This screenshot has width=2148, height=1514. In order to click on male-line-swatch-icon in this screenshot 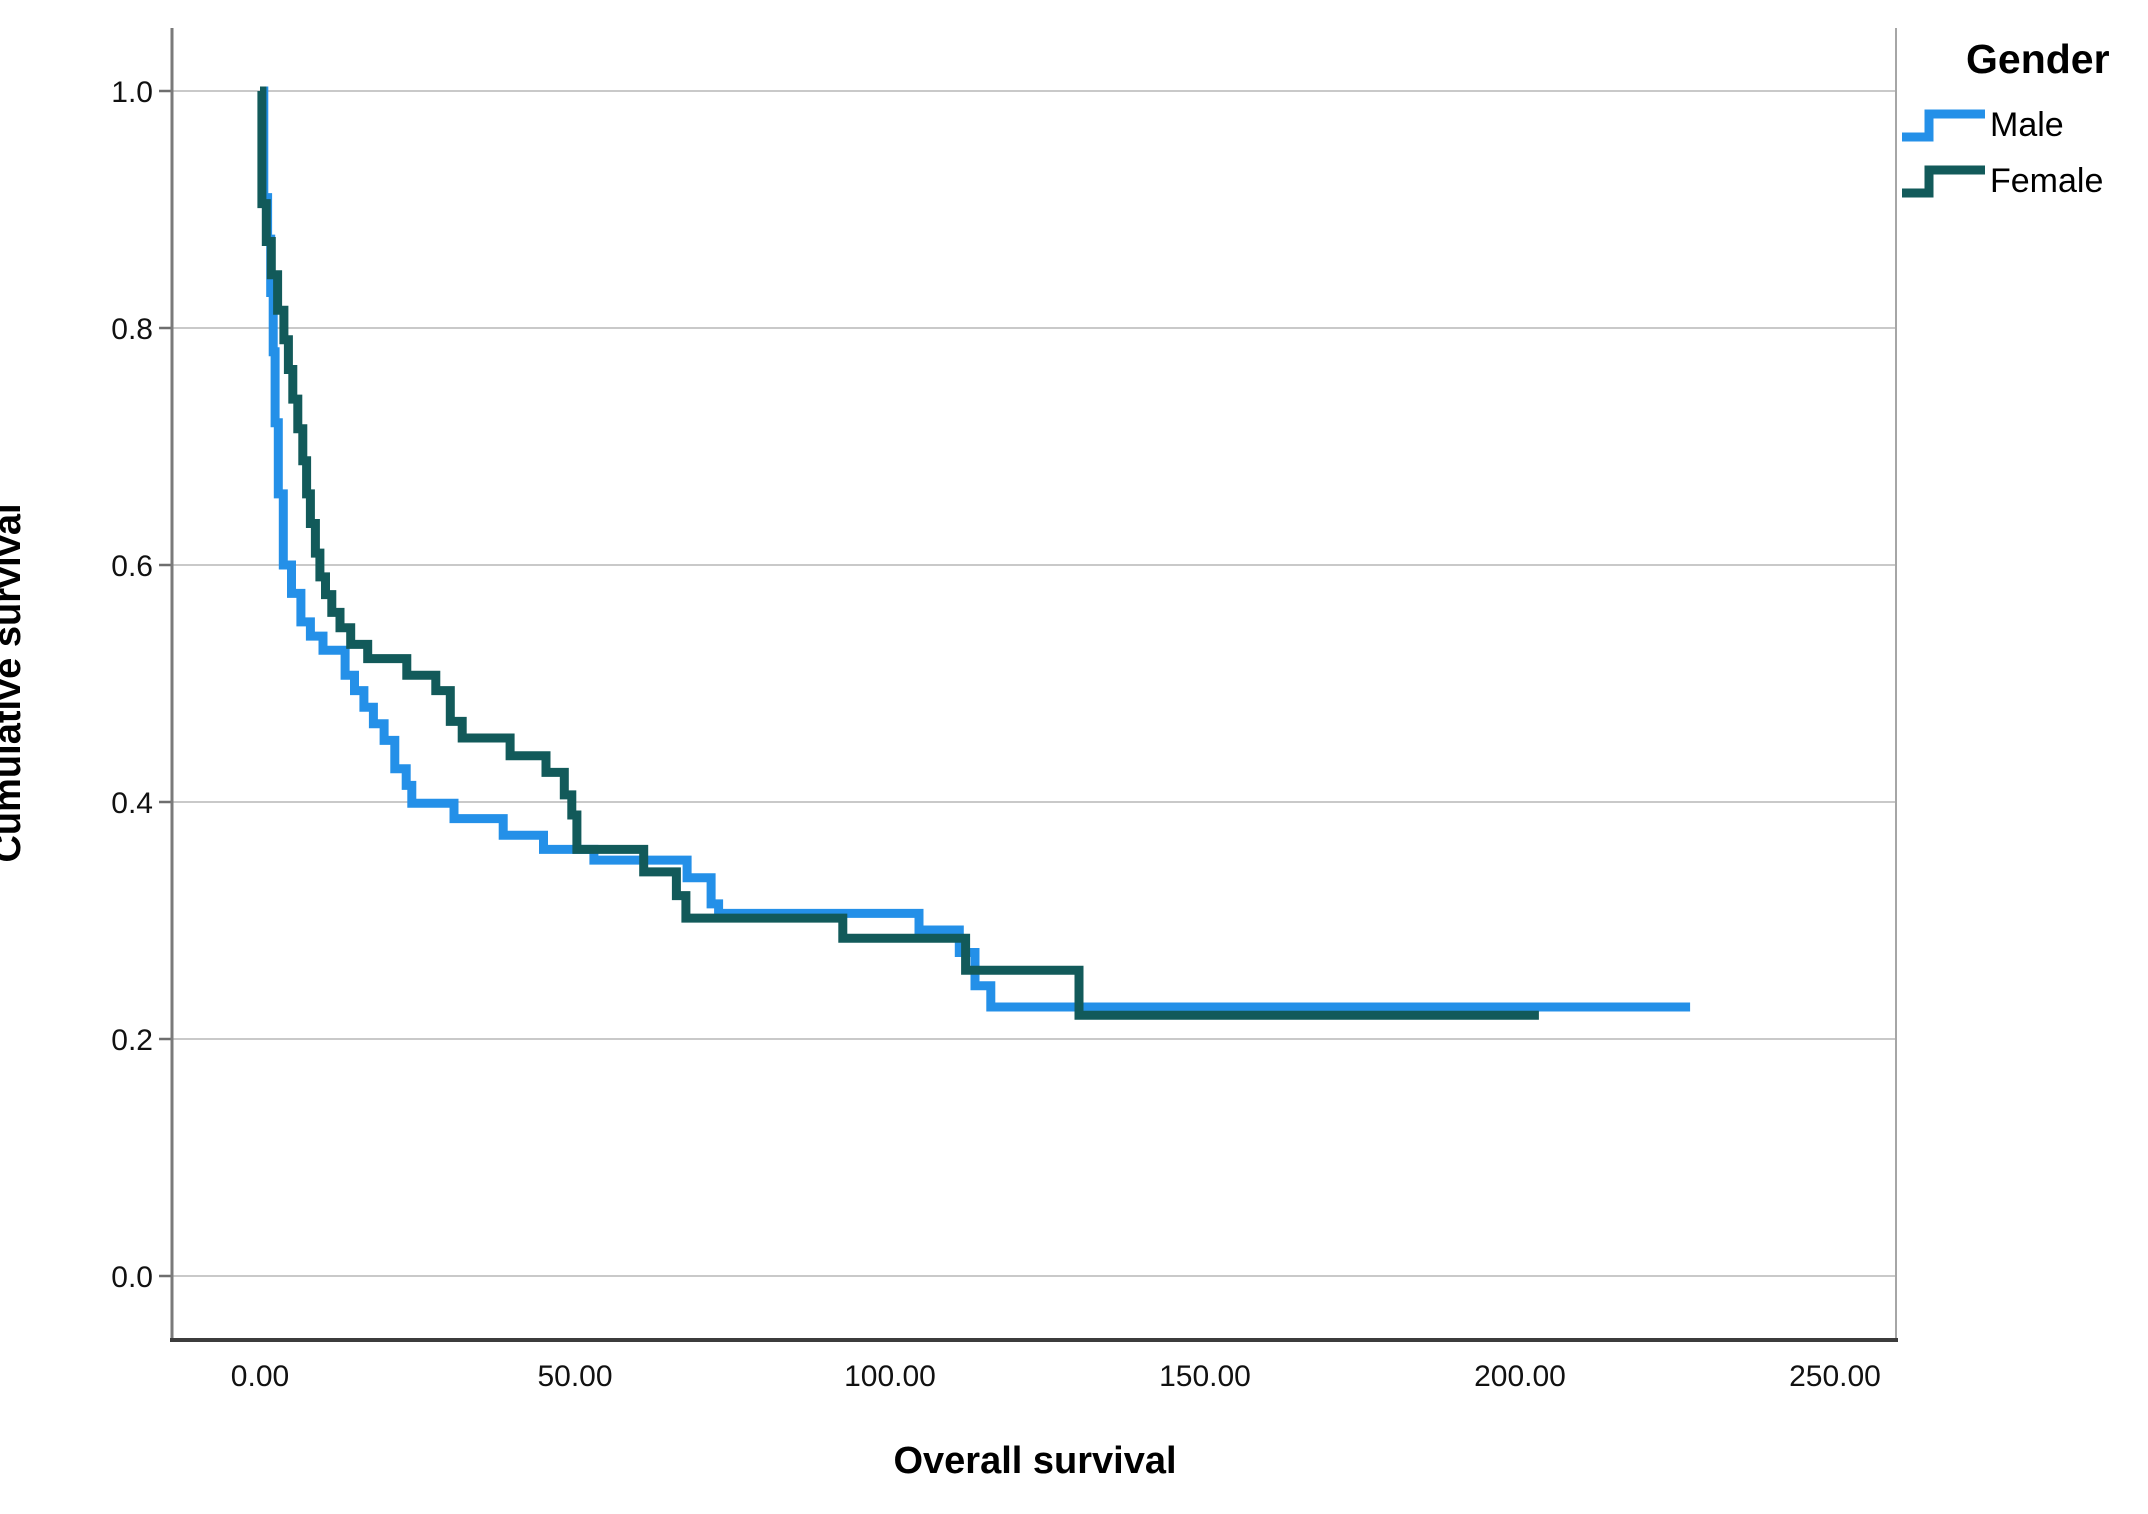, I will do `click(1943, 125)`.